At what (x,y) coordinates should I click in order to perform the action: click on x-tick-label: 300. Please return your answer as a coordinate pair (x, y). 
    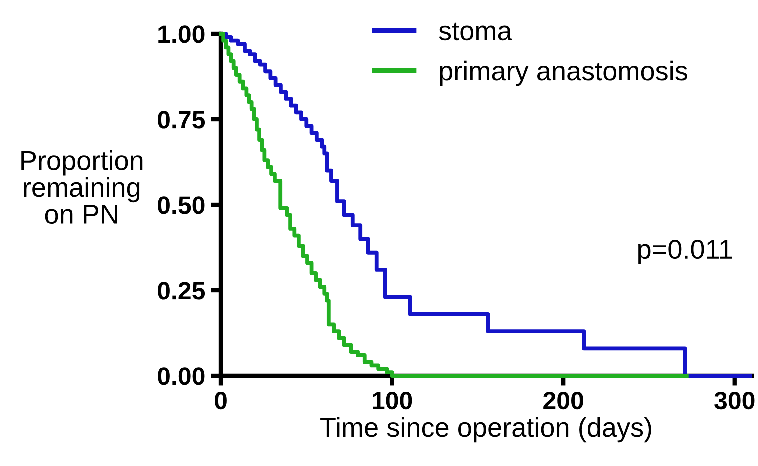
    Looking at the image, I should click on (734, 401).